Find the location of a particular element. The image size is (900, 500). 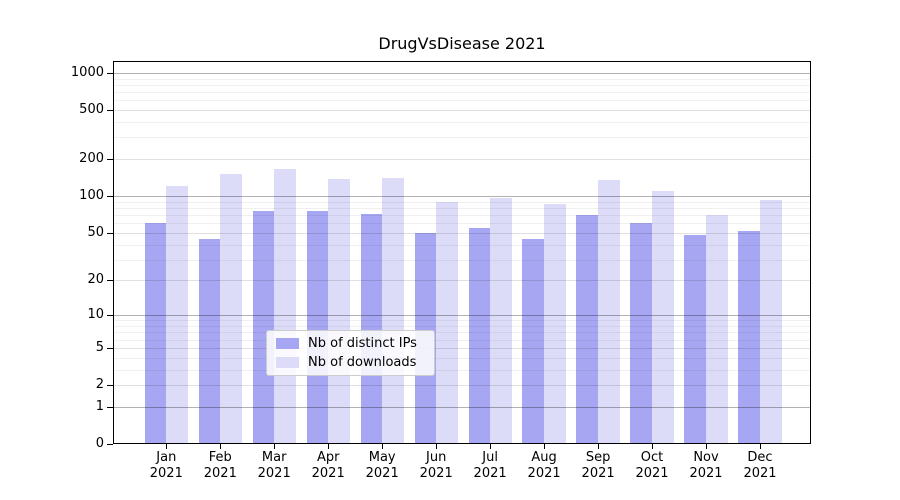

x-tick-label: Apr 2021 is located at coordinates (328, 466).